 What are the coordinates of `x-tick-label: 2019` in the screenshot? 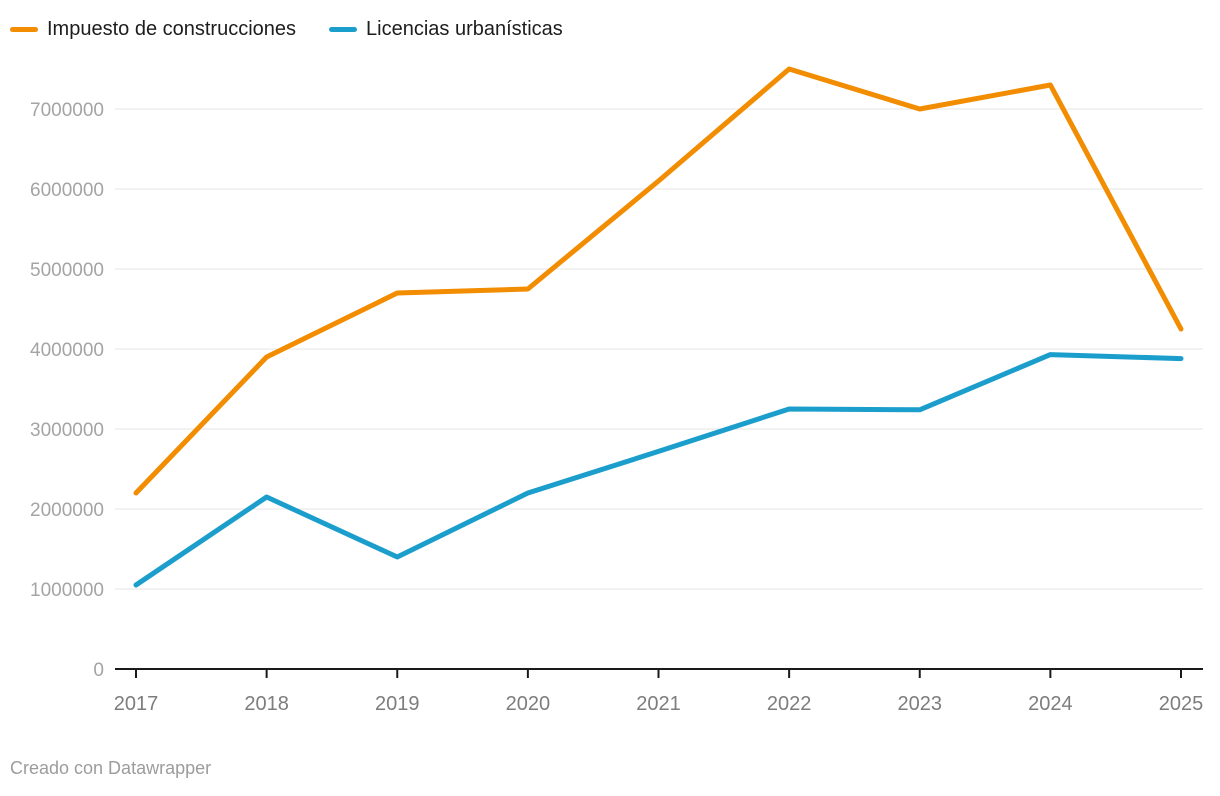 It's located at (397, 704).